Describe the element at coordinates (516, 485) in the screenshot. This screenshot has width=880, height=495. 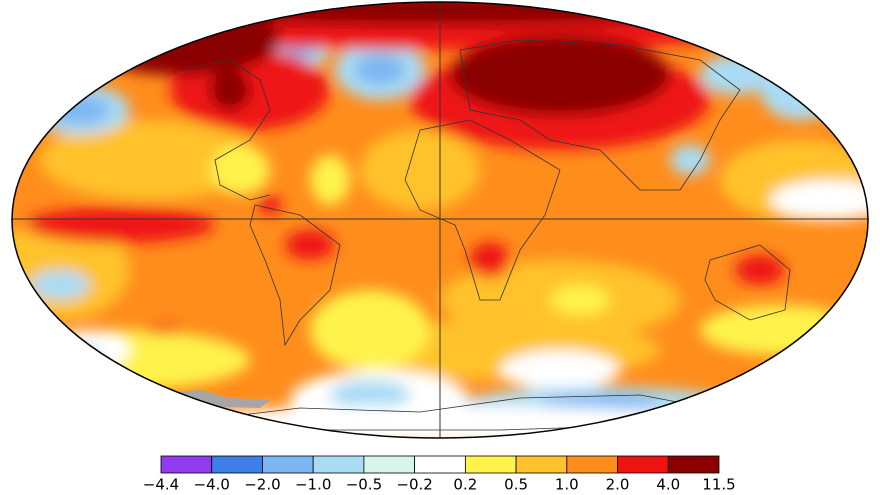
I see `colorbar-label: 0.5` at that location.